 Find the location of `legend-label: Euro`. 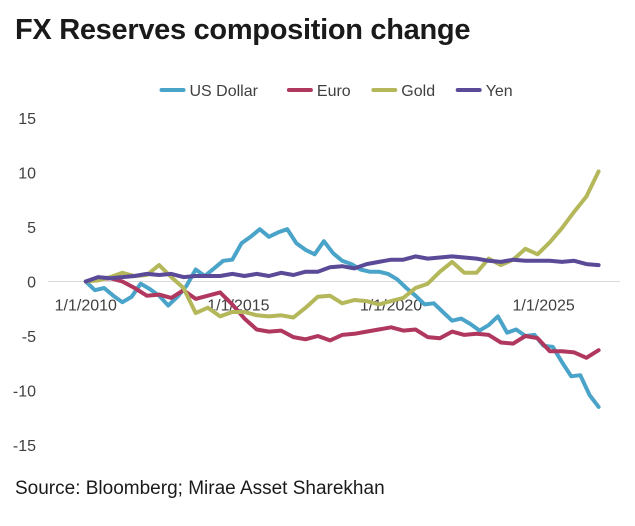

legend-label: Euro is located at coordinates (334, 91).